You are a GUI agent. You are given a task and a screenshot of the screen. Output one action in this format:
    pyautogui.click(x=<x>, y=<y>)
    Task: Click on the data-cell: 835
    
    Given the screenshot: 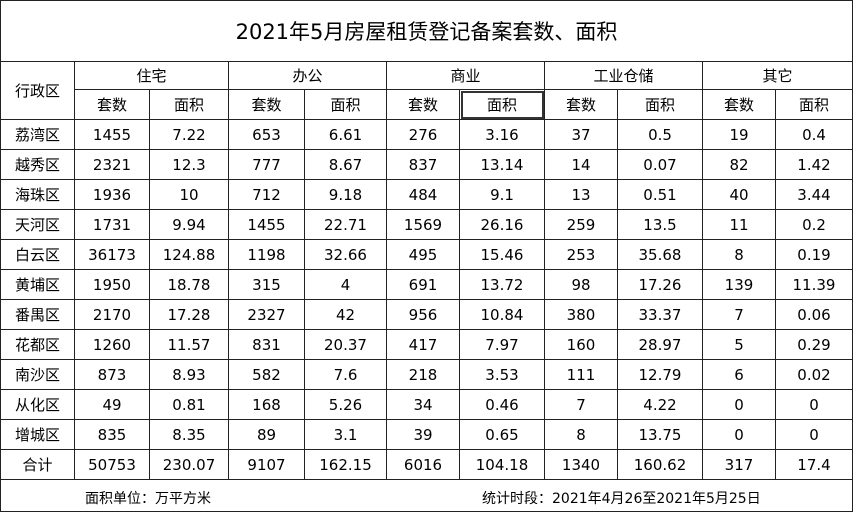 What is the action you would take?
    pyautogui.click(x=112, y=435)
    